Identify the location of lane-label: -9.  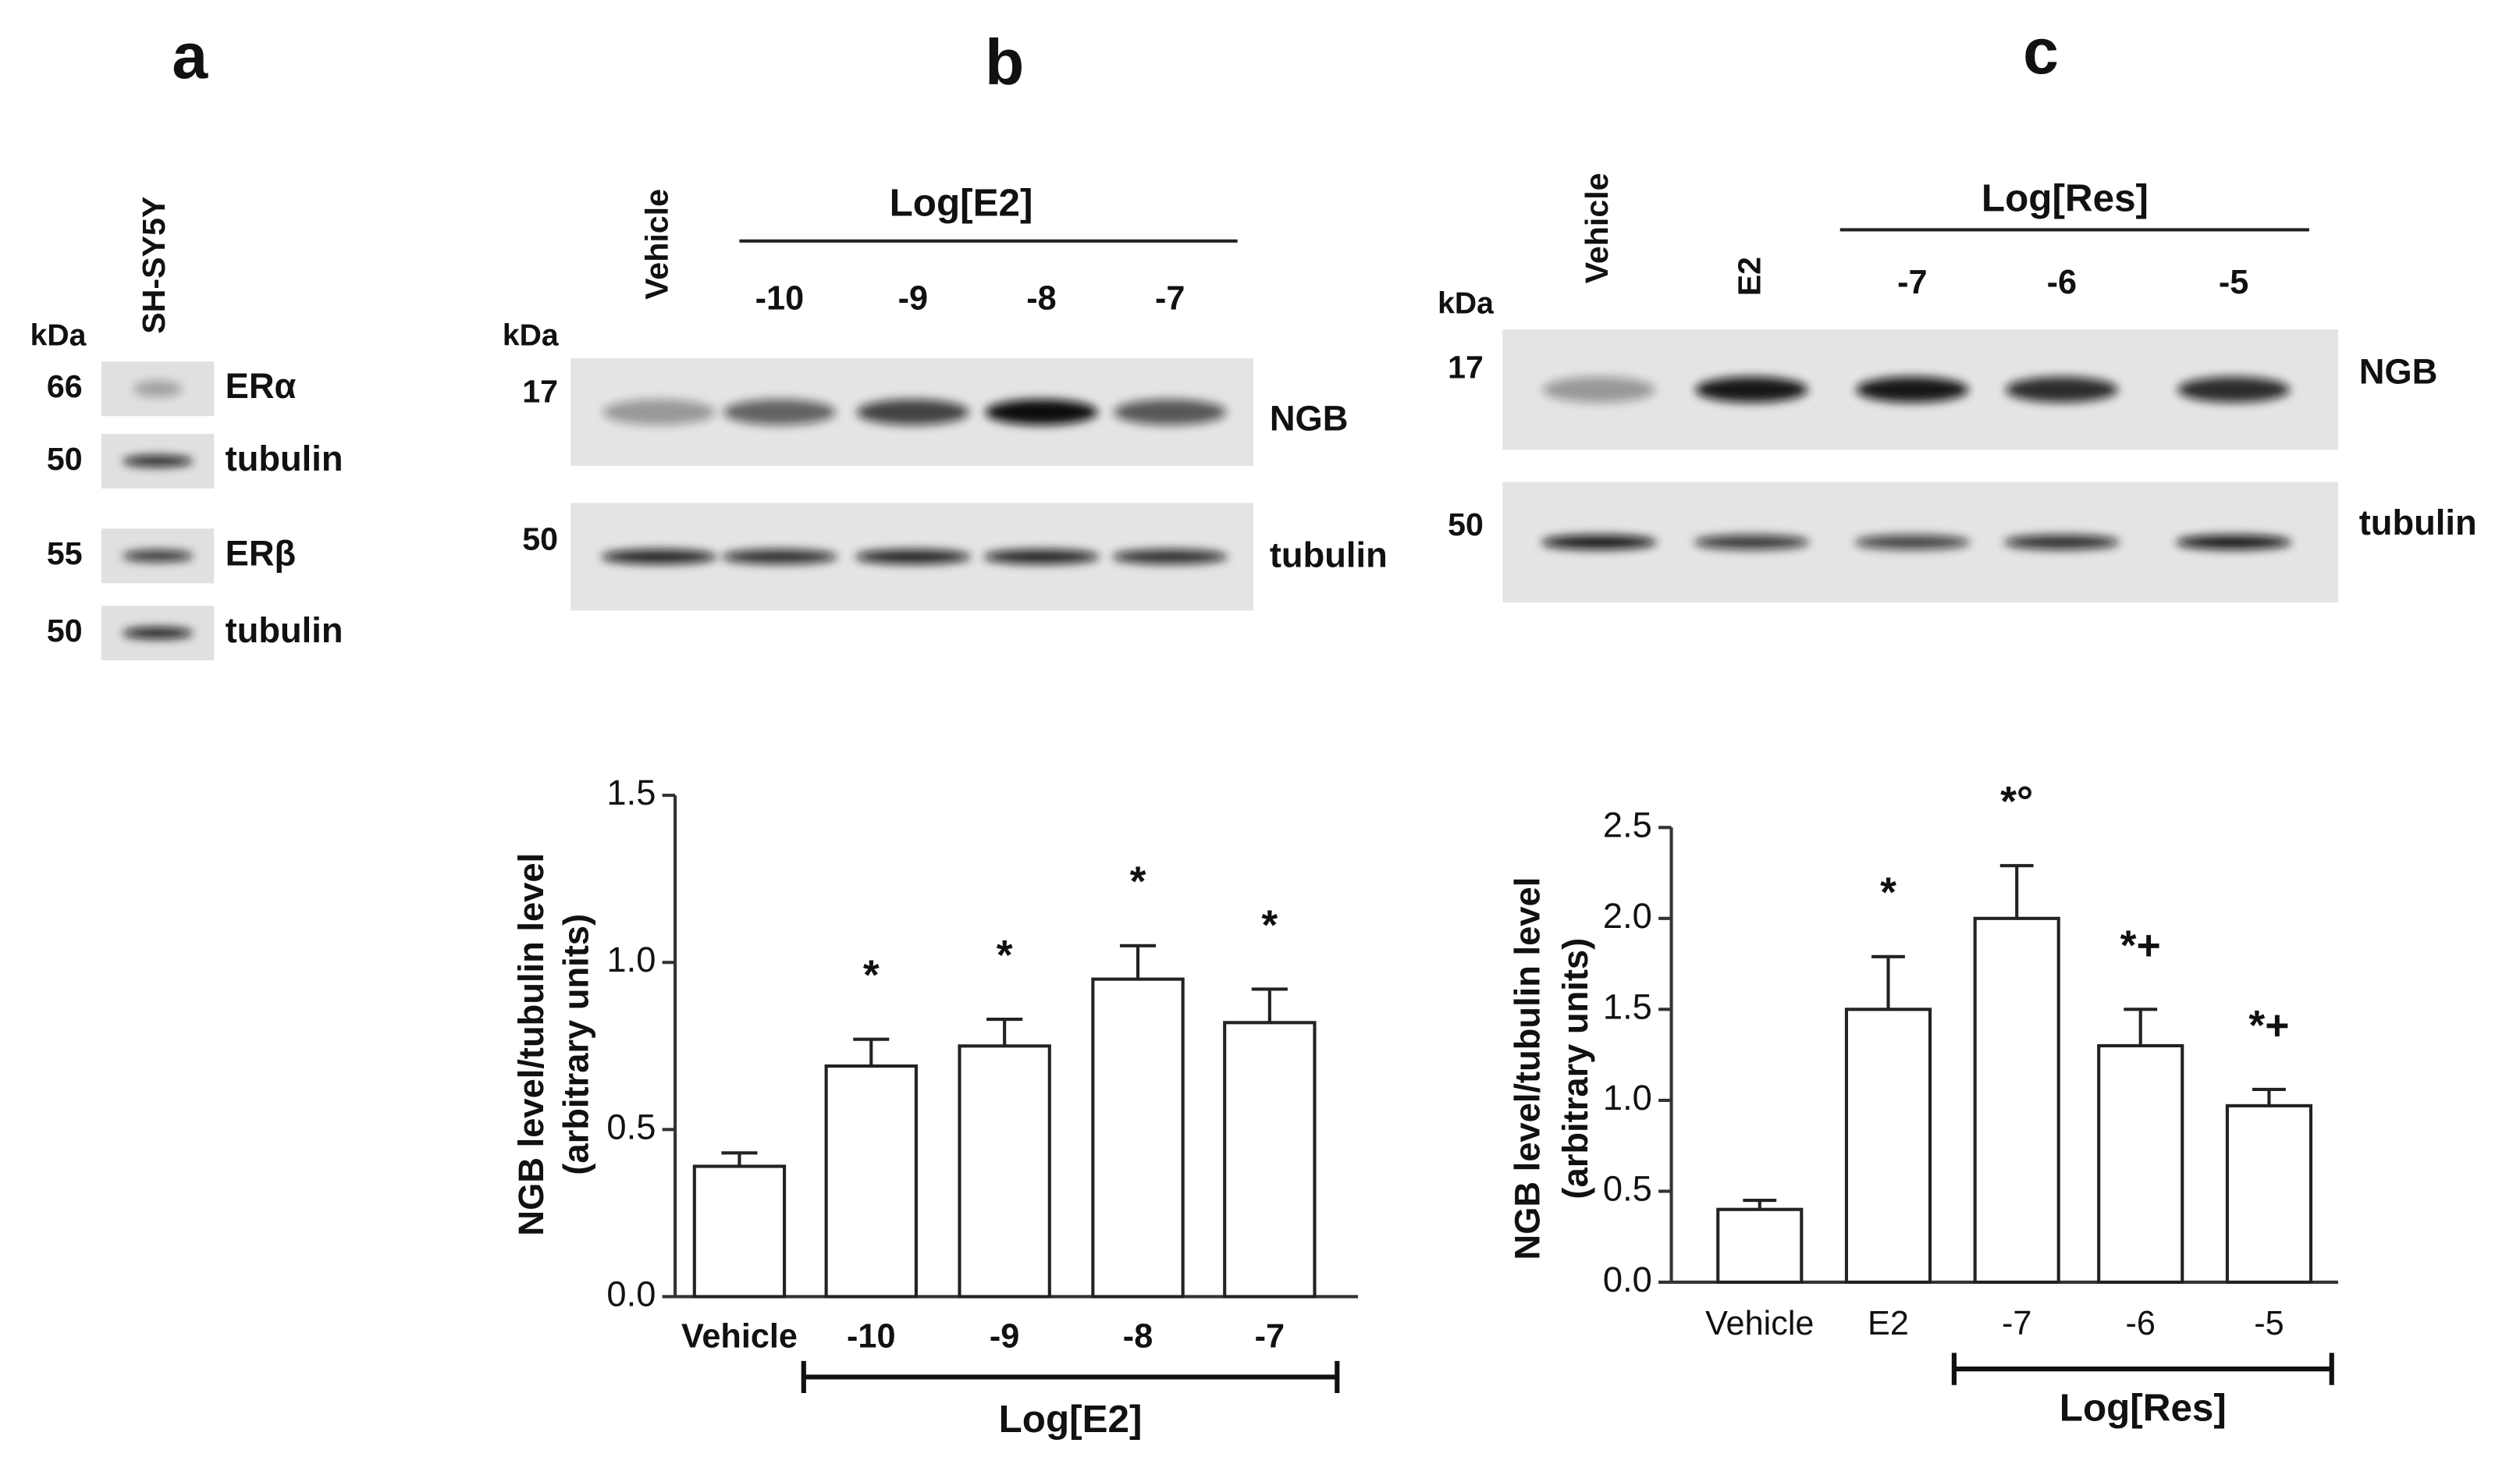
(913, 298).